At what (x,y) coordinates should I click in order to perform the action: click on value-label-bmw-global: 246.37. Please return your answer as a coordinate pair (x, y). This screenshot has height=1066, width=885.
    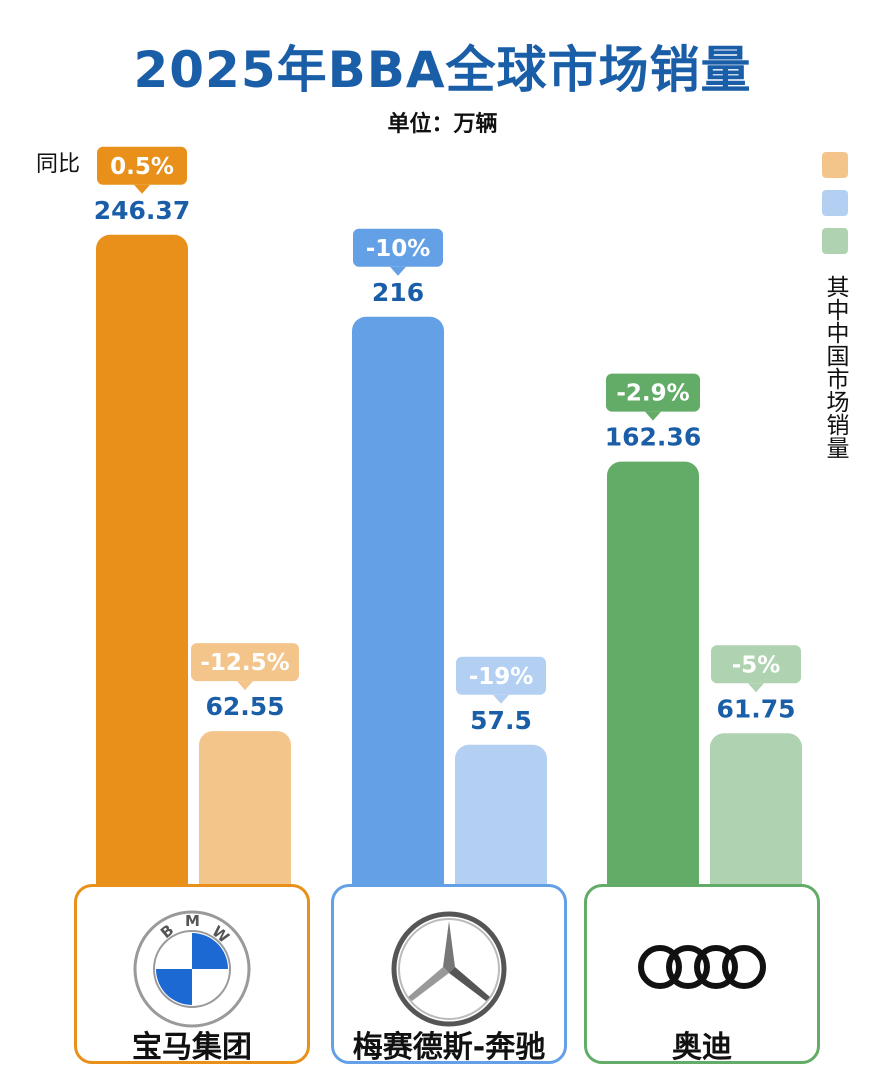
    Looking at the image, I should click on (142, 210).